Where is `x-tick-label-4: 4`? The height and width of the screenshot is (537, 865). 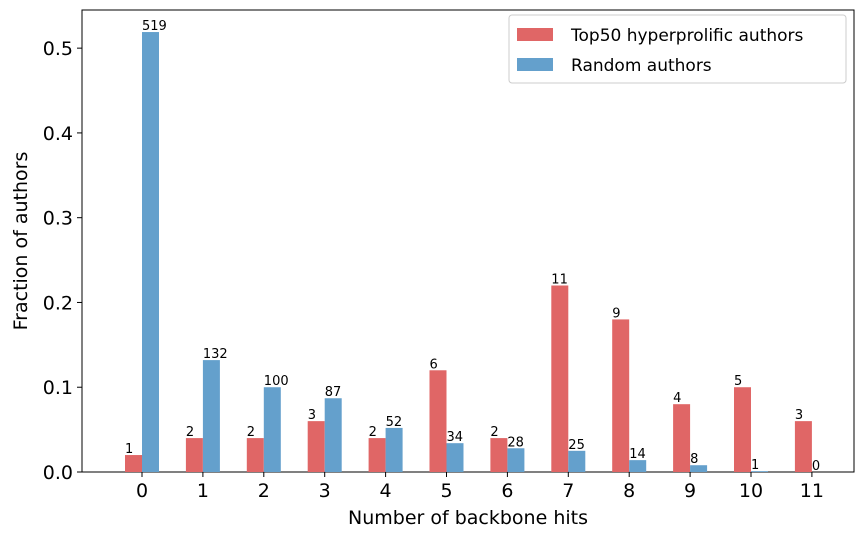 x-tick-label-4: 4 is located at coordinates (386, 491).